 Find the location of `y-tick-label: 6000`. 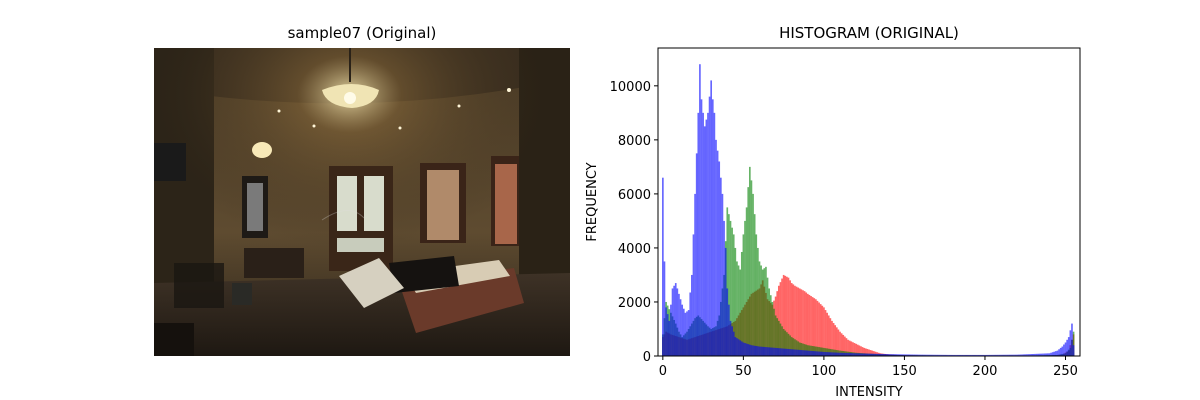

y-tick-label: 6000 is located at coordinates (634, 195).